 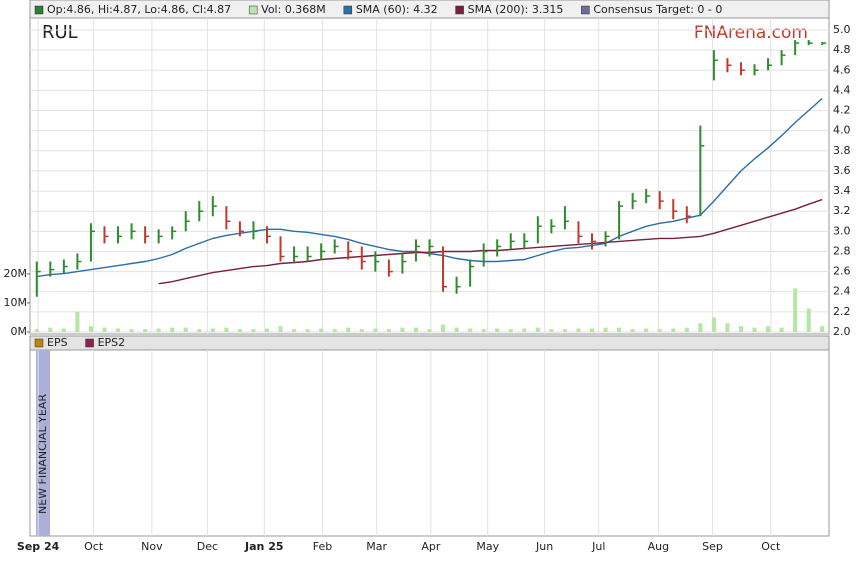 I want to click on legend-label: Vol: 0.368M, so click(x=293, y=9).